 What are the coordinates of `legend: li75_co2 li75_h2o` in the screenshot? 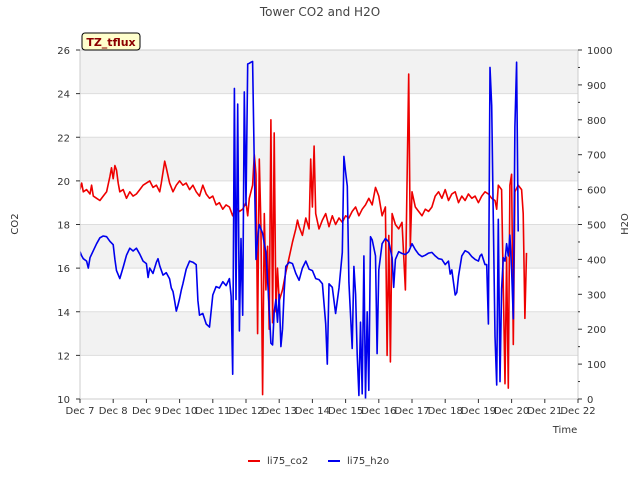 It's located at (318, 461).